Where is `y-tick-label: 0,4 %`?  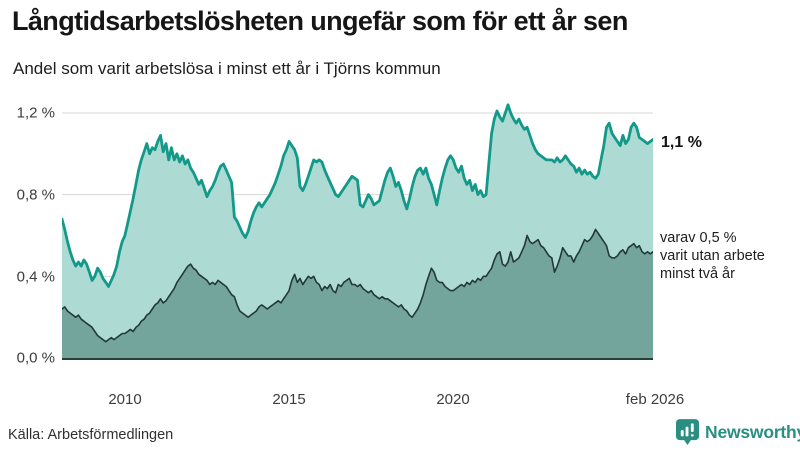
y-tick-label: 0,4 % is located at coordinates (35, 277).